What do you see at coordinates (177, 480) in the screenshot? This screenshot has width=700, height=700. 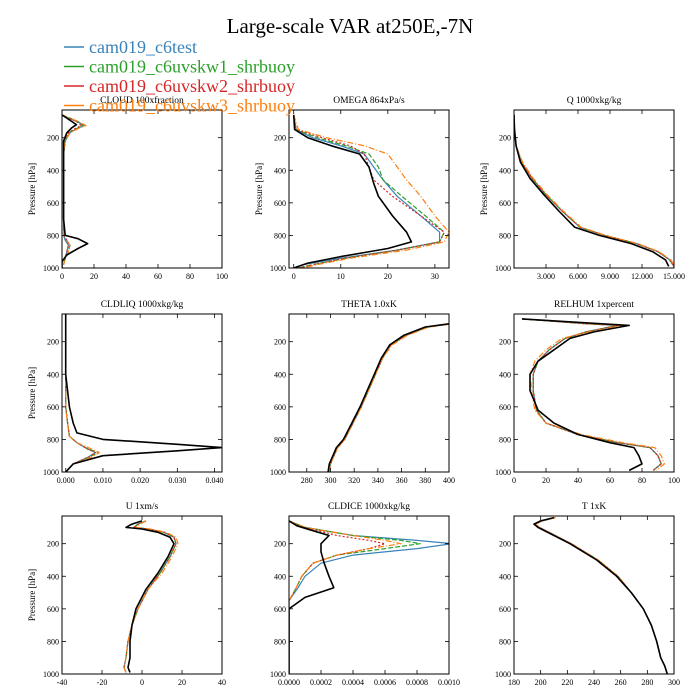 I see `x-tick-label: 0.030` at bounding box center [177, 480].